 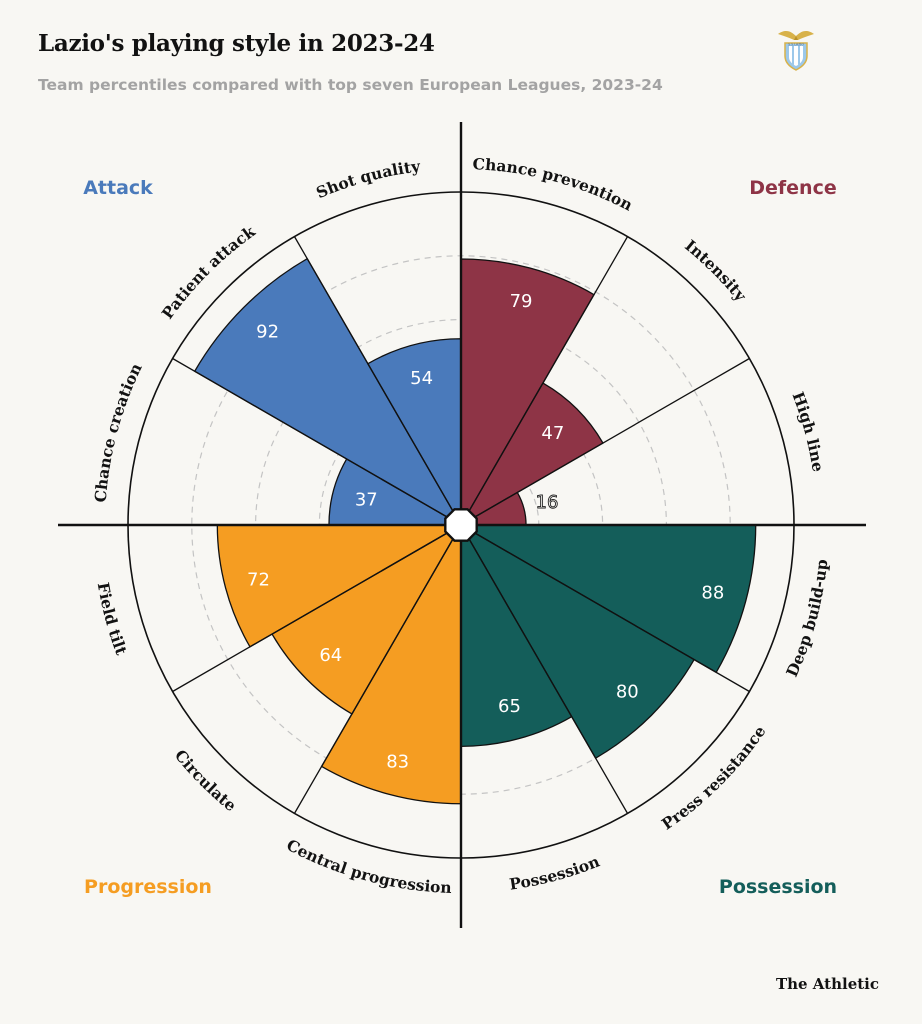 What do you see at coordinates (607, 599) in the screenshot?
I see `wedge-deep-build-up` at bounding box center [607, 599].